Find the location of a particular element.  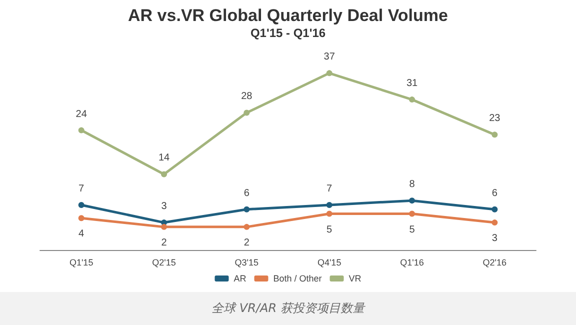

x-tick-label: Q3'15 is located at coordinates (246, 263).